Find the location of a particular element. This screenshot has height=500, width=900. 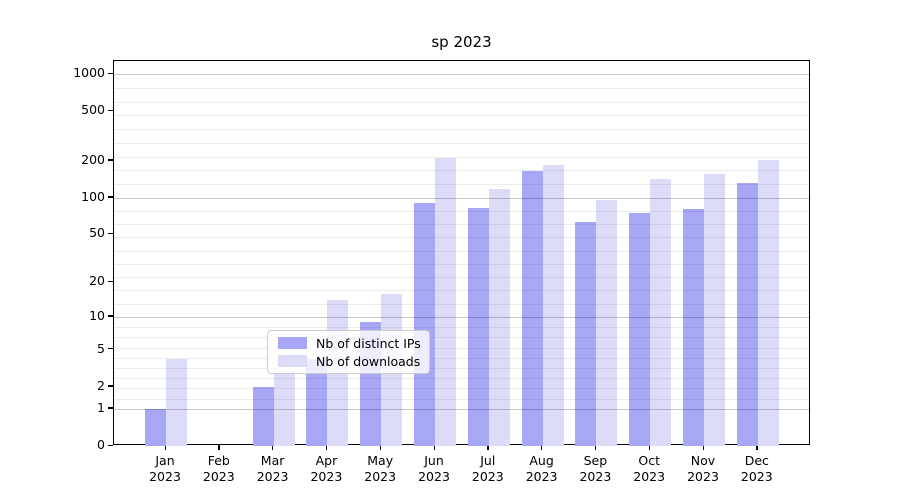

x-axis-tick-label: Jan 2023 is located at coordinates (165, 468).